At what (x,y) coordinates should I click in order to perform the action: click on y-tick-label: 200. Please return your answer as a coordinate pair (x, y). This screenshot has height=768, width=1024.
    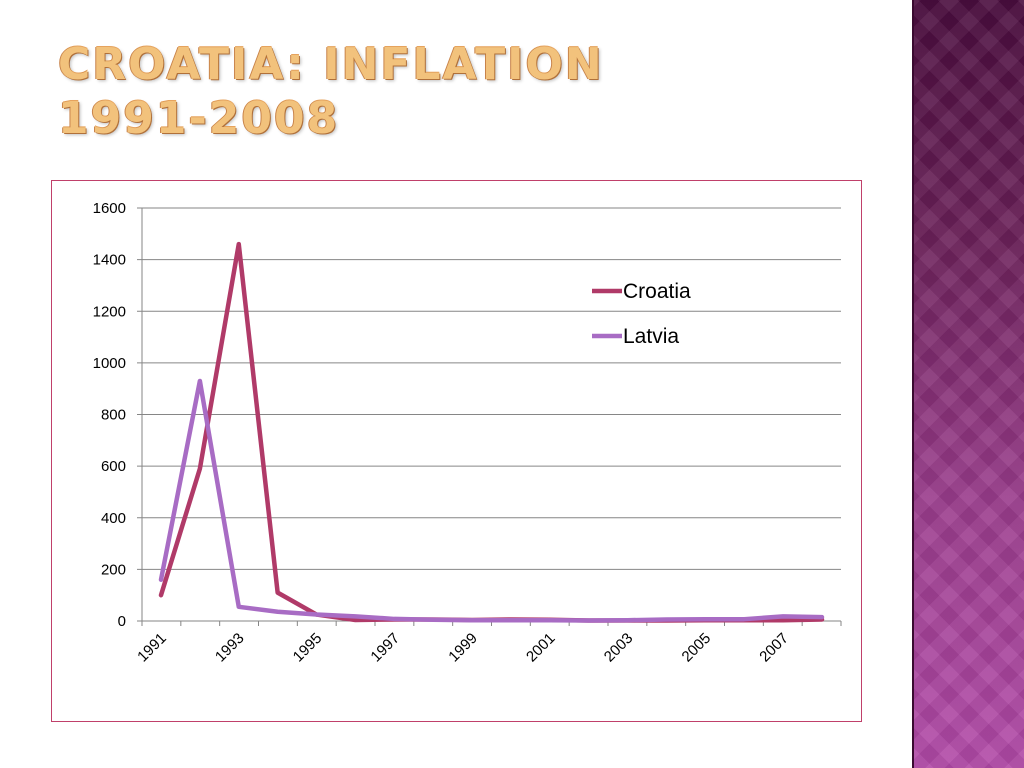
    Looking at the image, I should click on (113, 569).